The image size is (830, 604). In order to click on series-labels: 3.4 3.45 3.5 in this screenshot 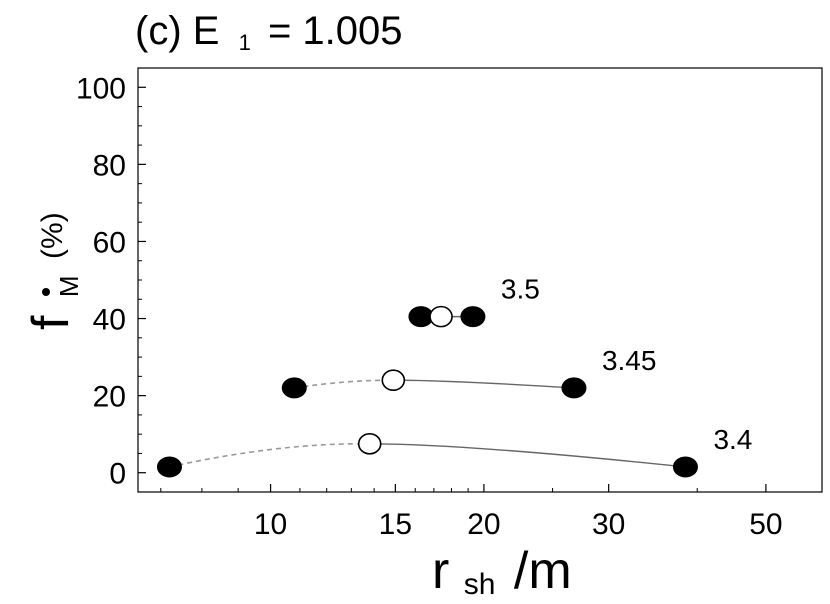, I will do `click(626, 364)`.